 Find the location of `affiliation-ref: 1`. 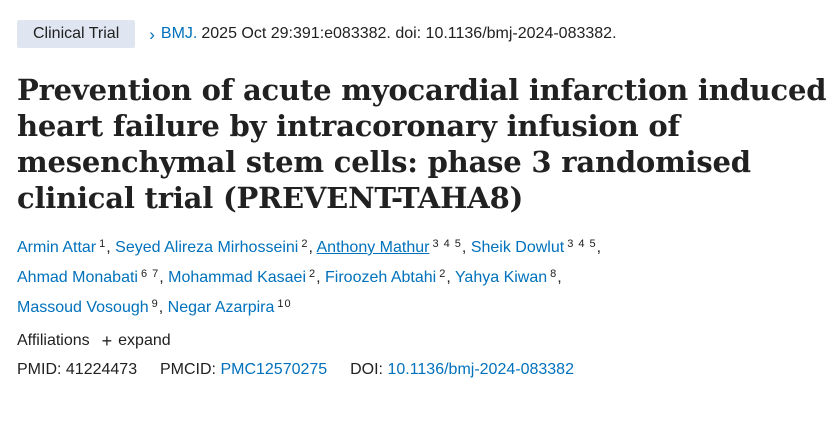

affiliation-ref: 1 is located at coordinates (103, 244).